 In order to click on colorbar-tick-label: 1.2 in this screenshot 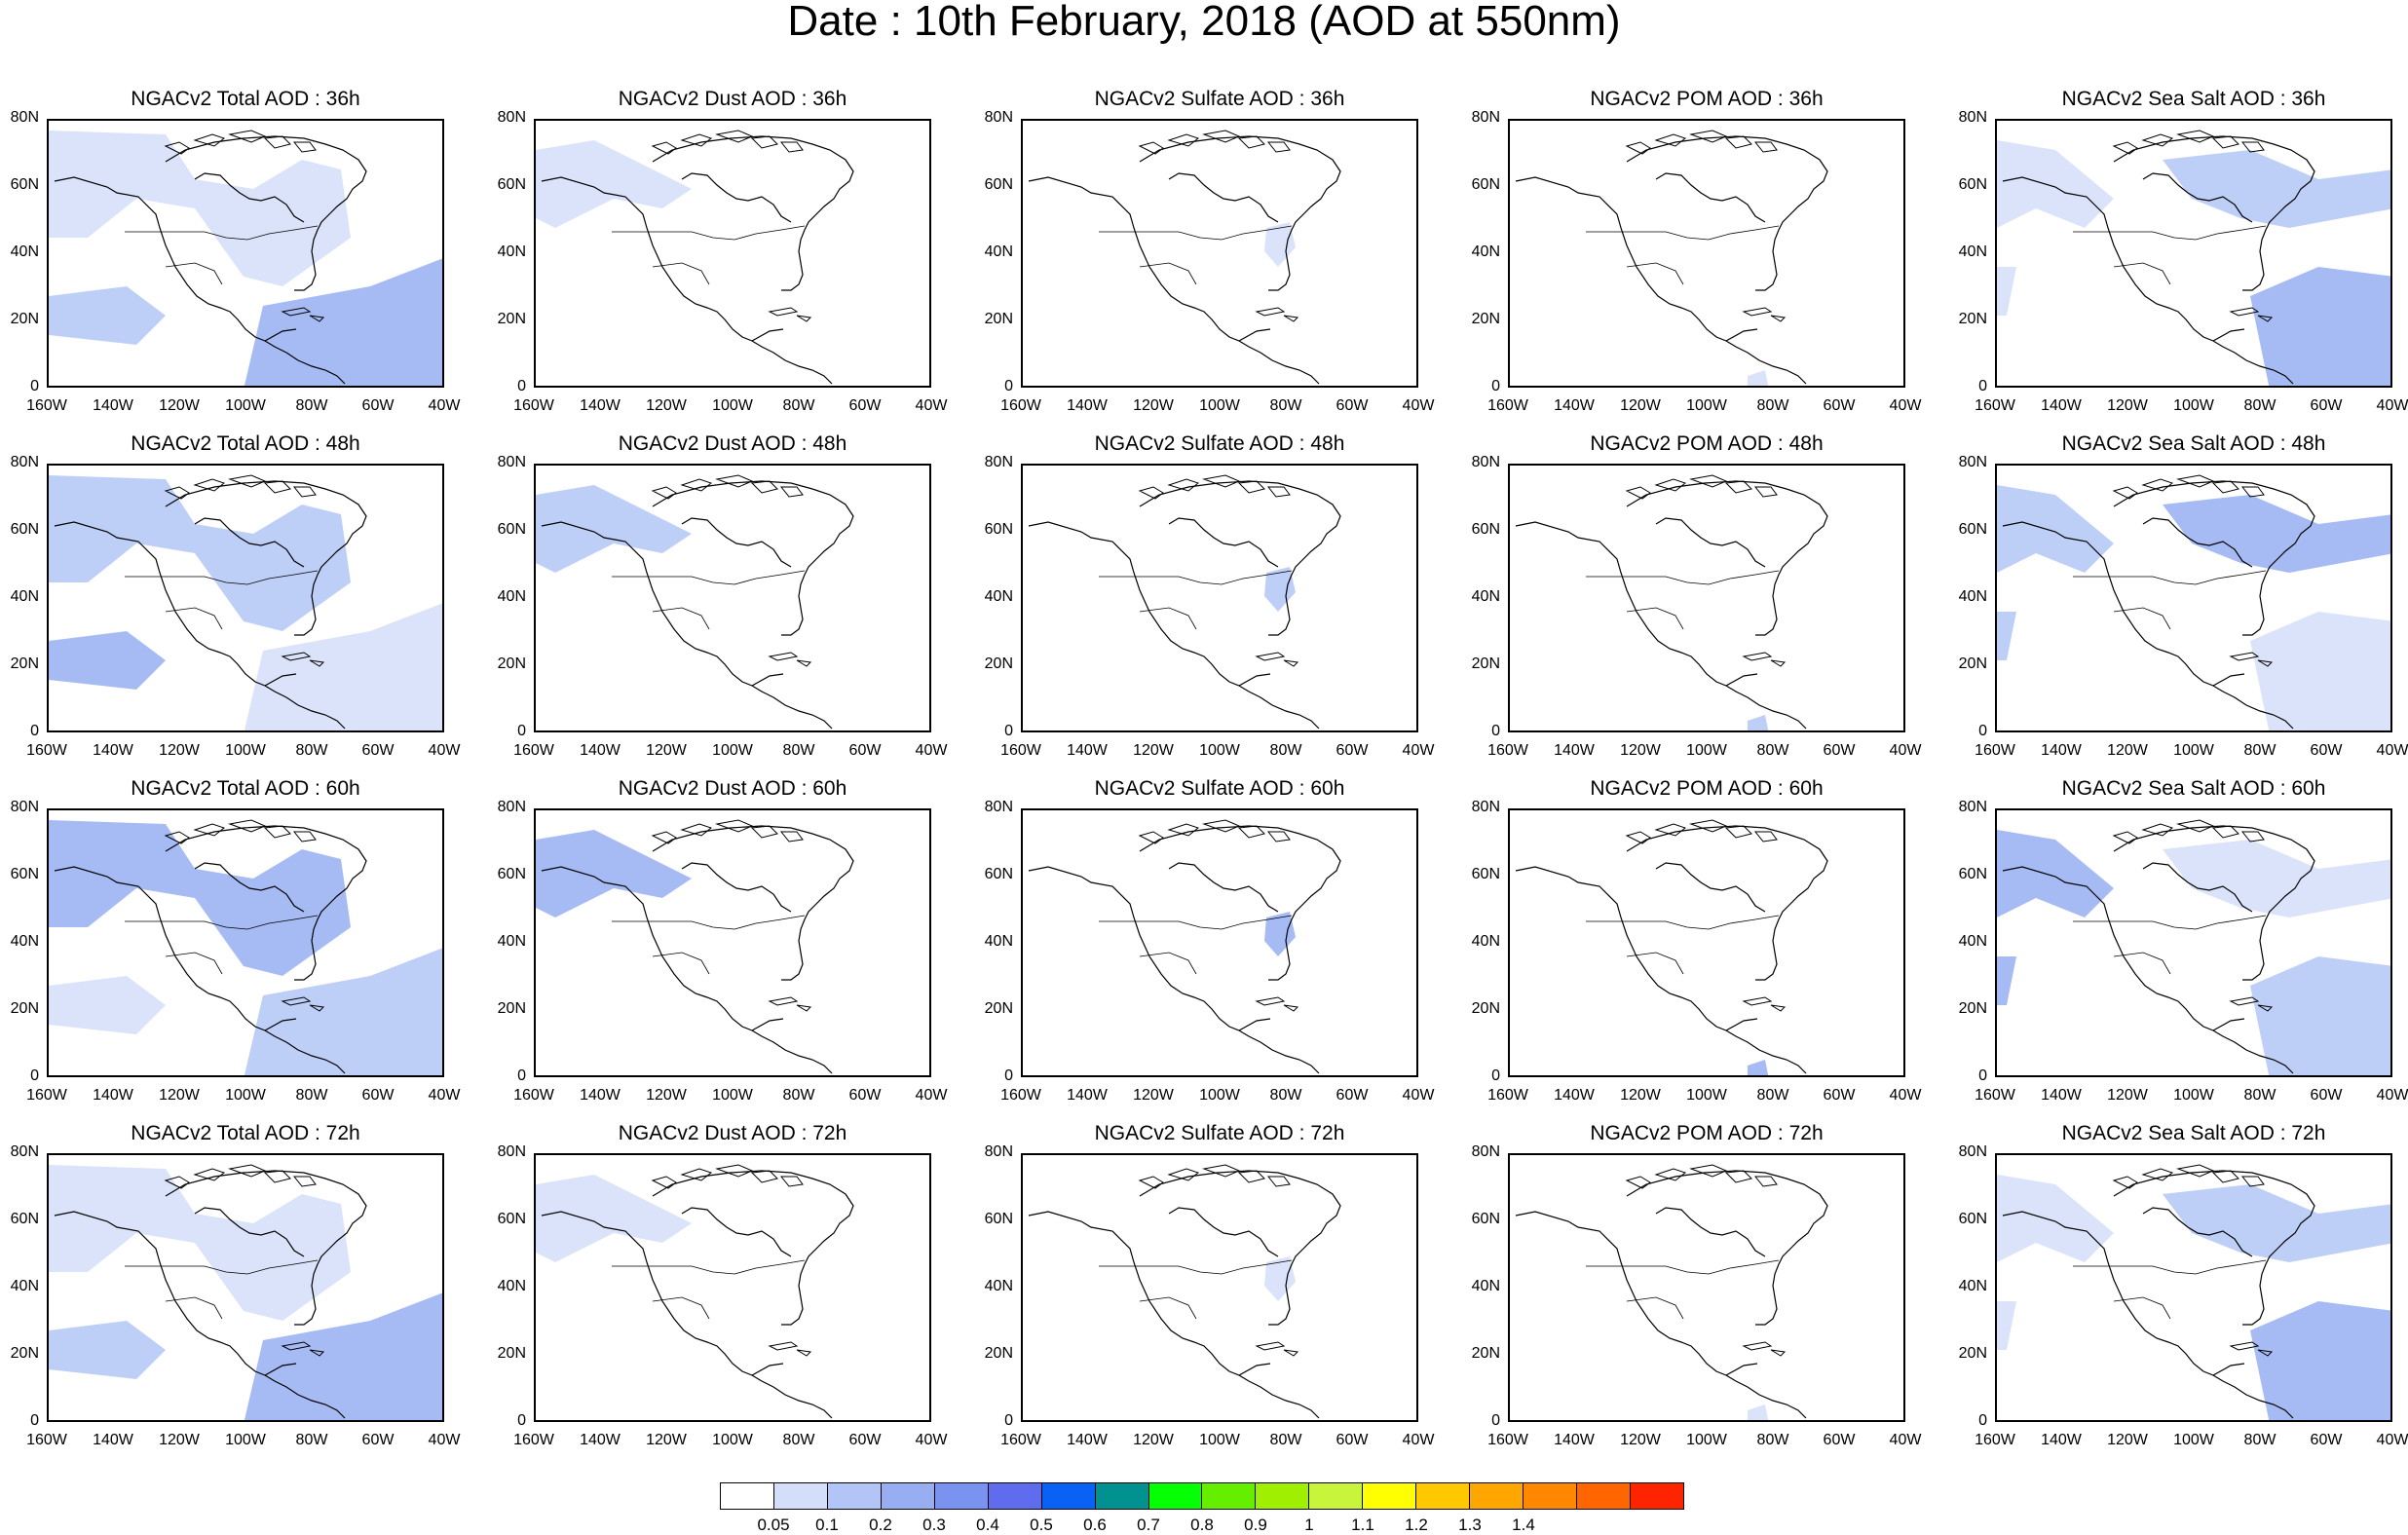, I will do `click(1416, 1525)`.